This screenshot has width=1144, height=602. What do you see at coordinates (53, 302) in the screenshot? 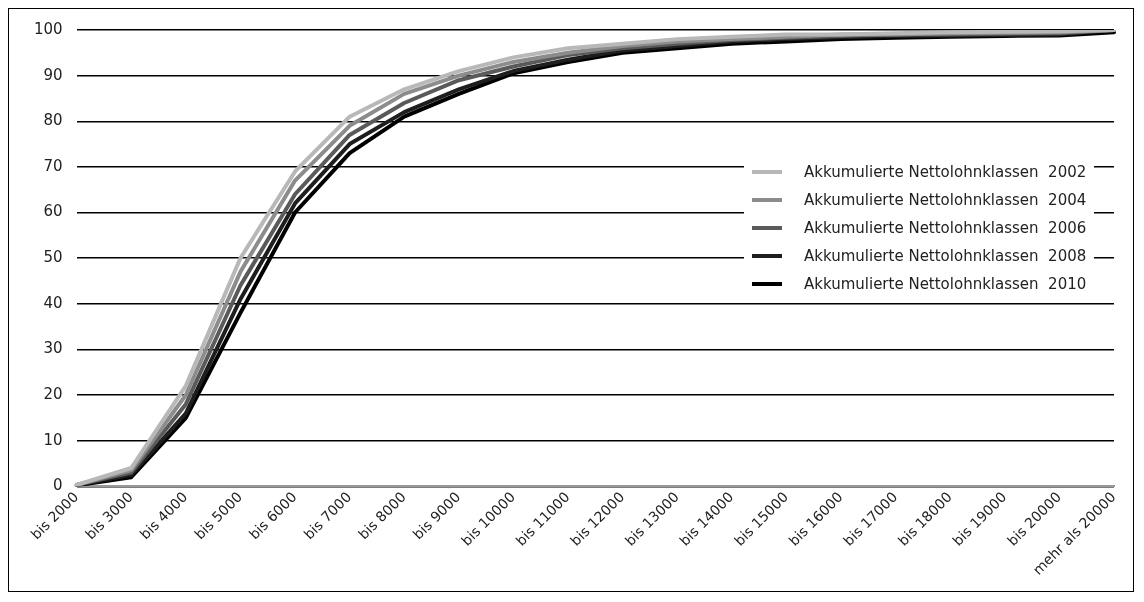
I see `y-tick-label: 40` at bounding box center [53, 302].